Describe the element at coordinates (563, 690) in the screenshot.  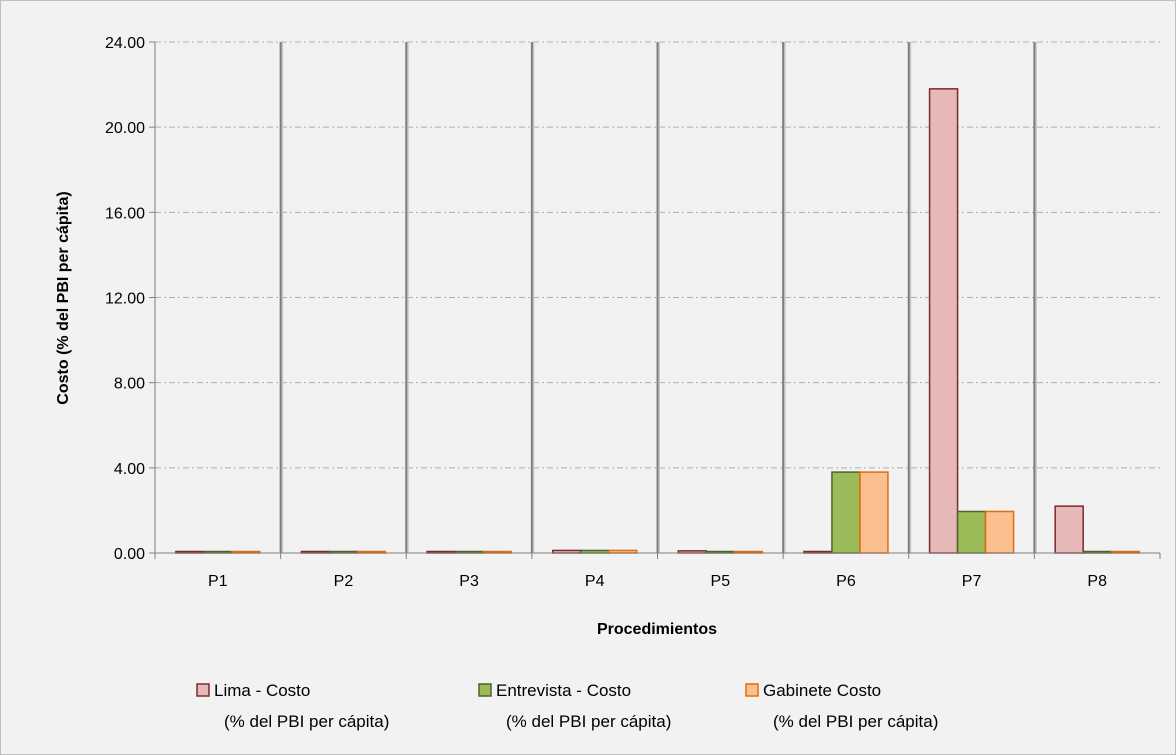
I see `legend-label: Entrevista - Costo` at that location.